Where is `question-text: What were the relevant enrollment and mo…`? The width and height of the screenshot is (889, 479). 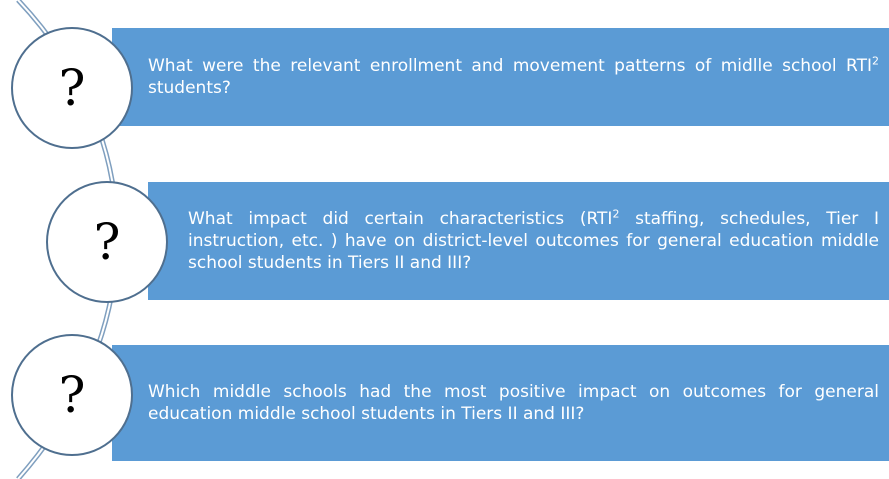
question-text: What were the relevant enrollment and mo… is located at coordinates (510, 66).